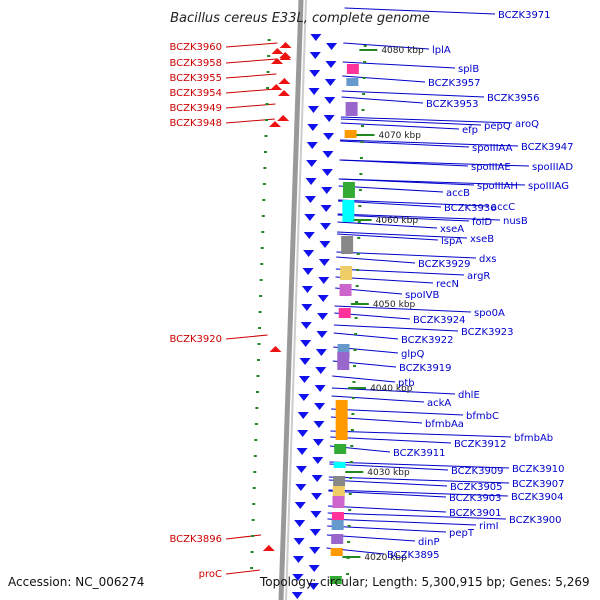 The image size is (600, 600). Describe the element at coordinates (296, 300) in the screenshot. I see `backbone-highlight` at that location.